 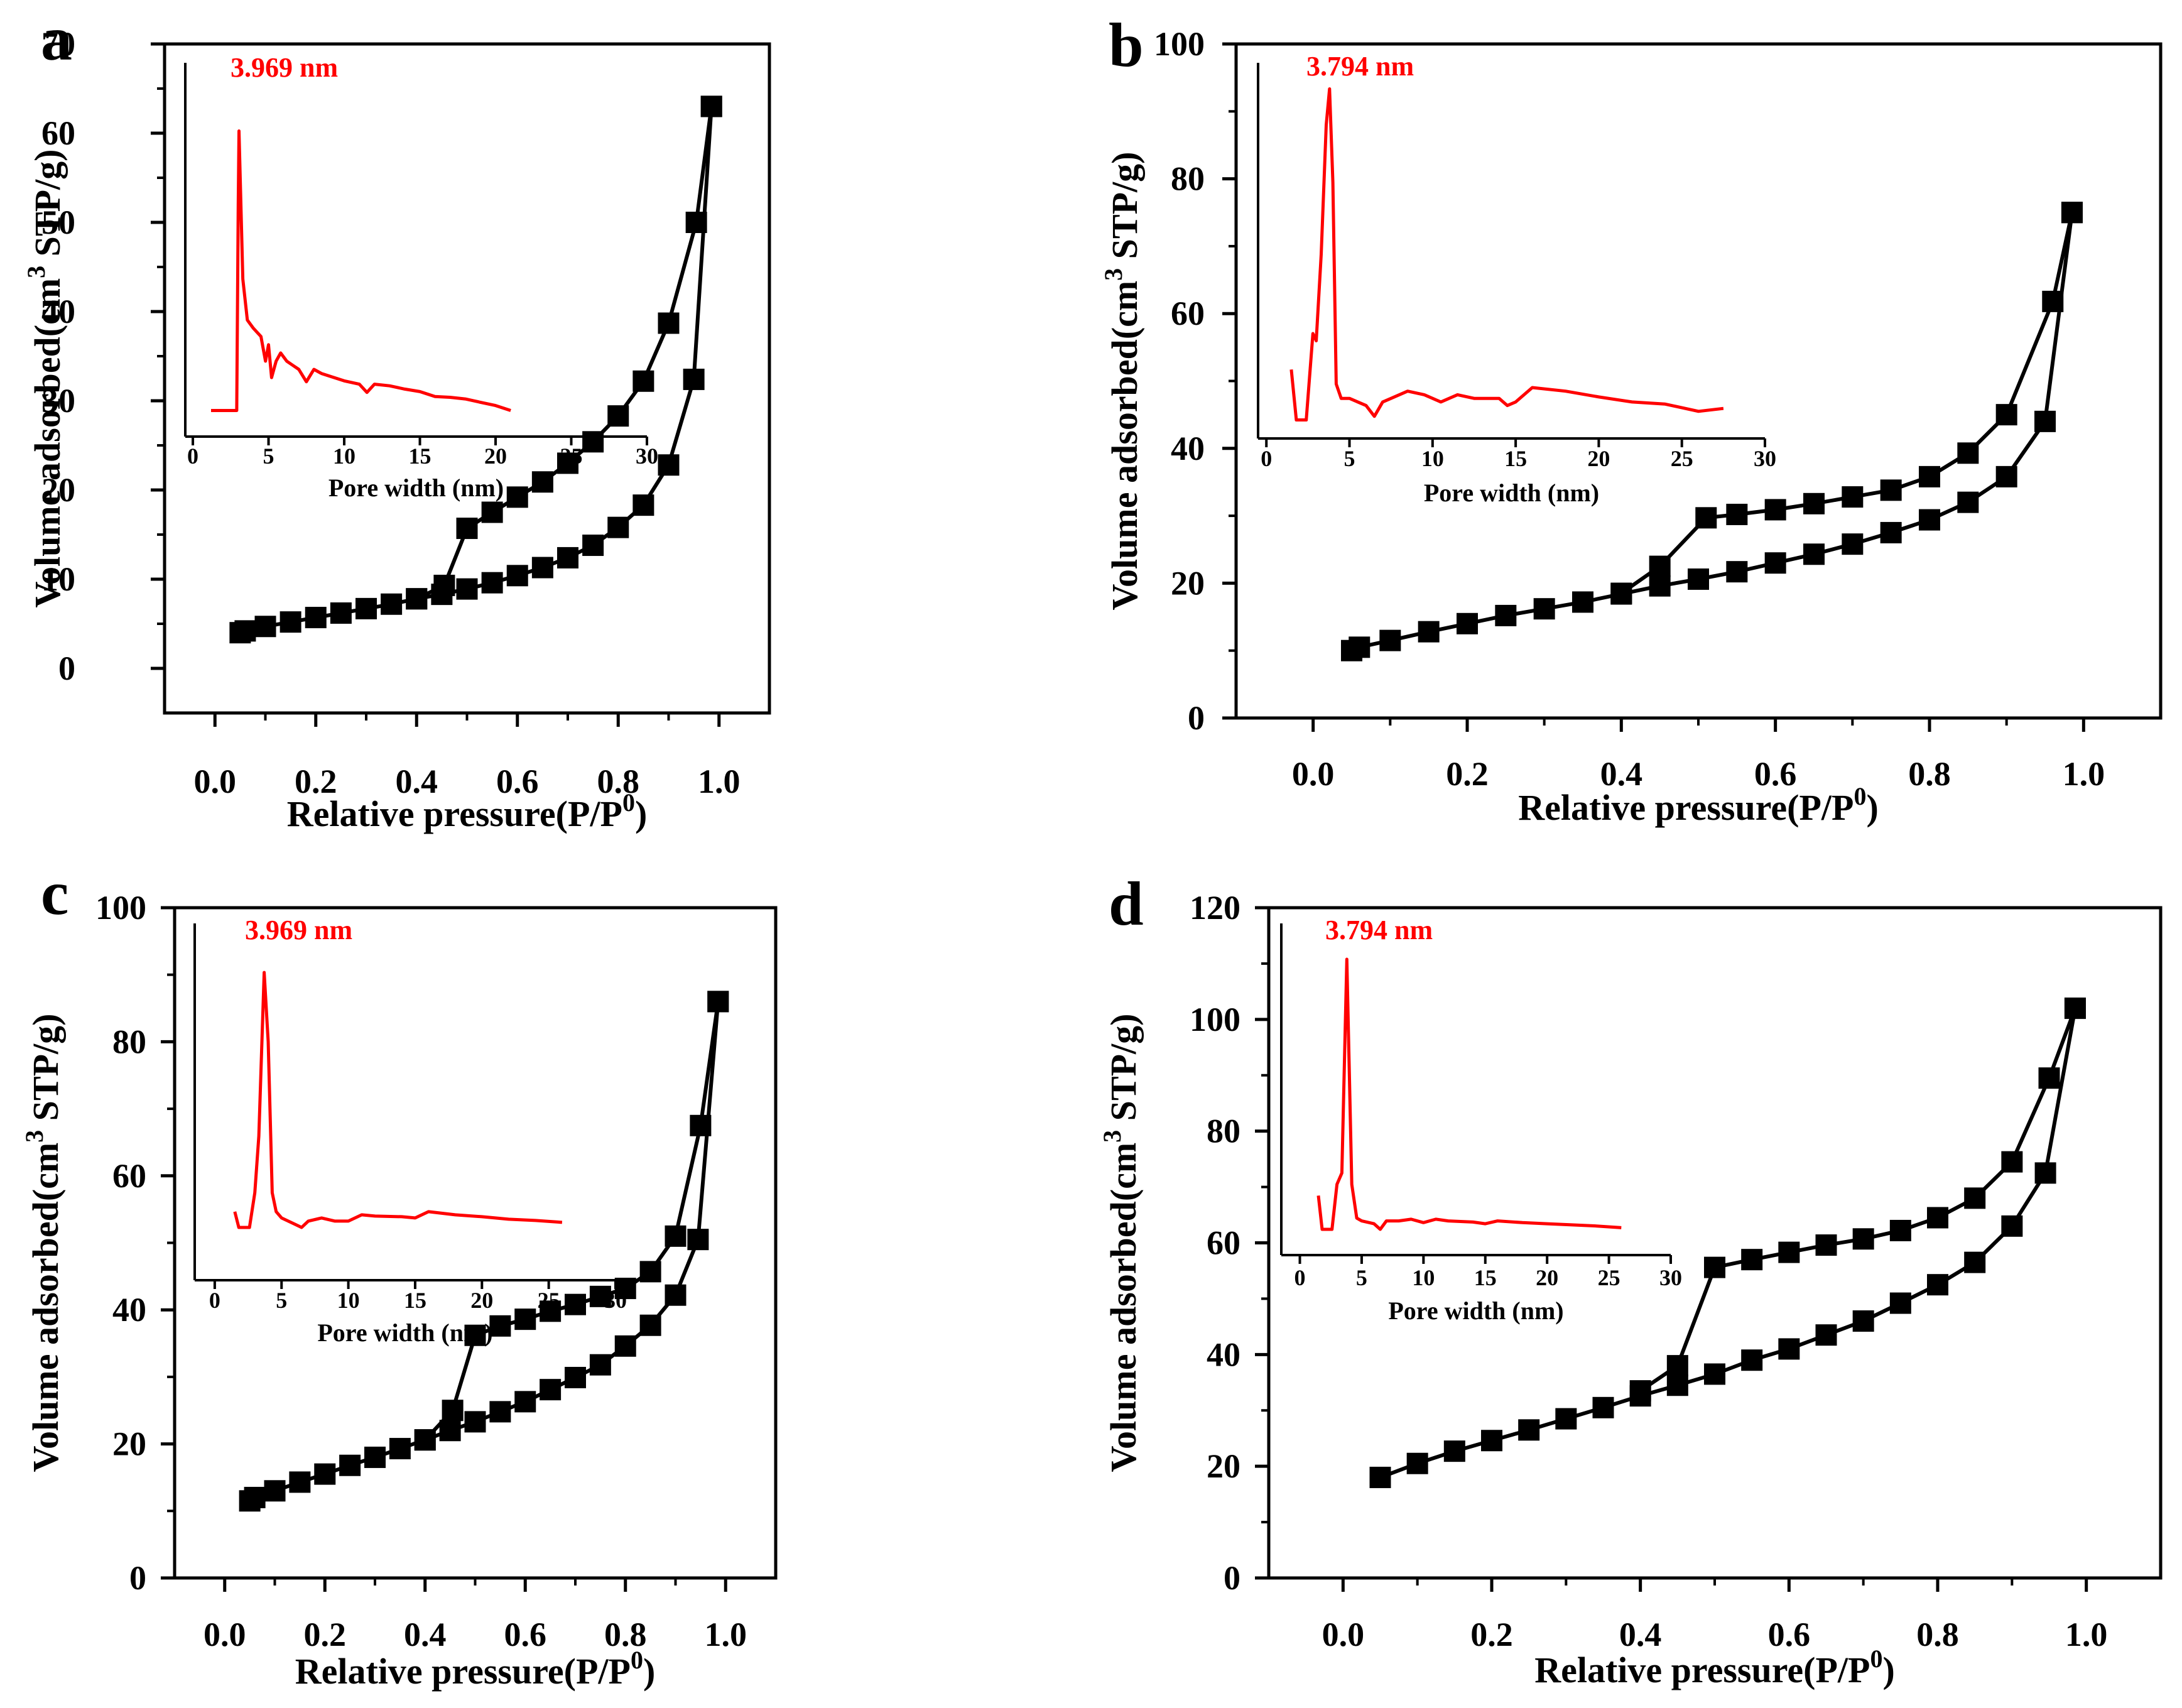 I want to click on plot-frame, so click(x=467, y=378).